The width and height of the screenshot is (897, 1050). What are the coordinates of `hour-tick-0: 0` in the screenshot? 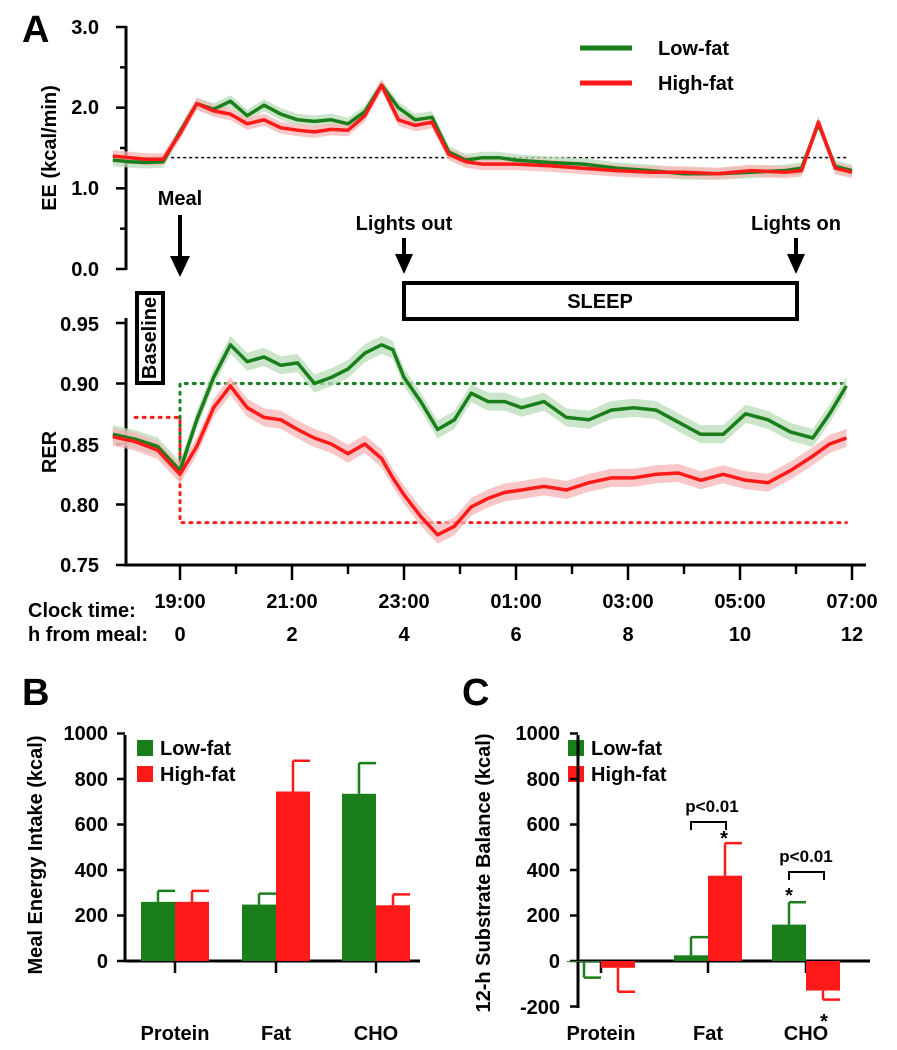 It's located at (179, 635).